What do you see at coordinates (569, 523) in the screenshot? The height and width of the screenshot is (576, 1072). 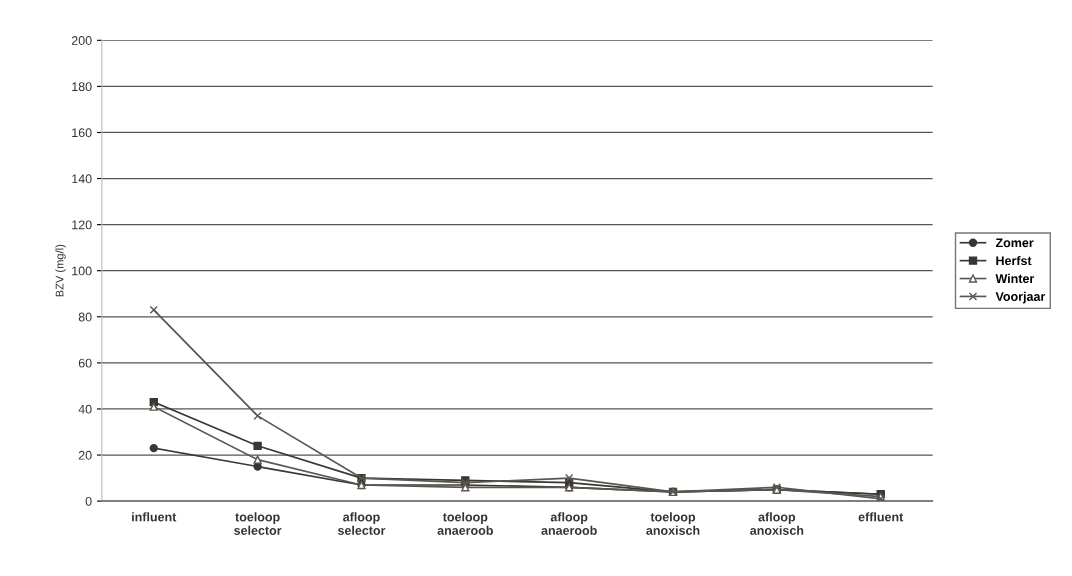 I see `x-tick-label: afloop anaeroob` at bounding box center [569, 523].